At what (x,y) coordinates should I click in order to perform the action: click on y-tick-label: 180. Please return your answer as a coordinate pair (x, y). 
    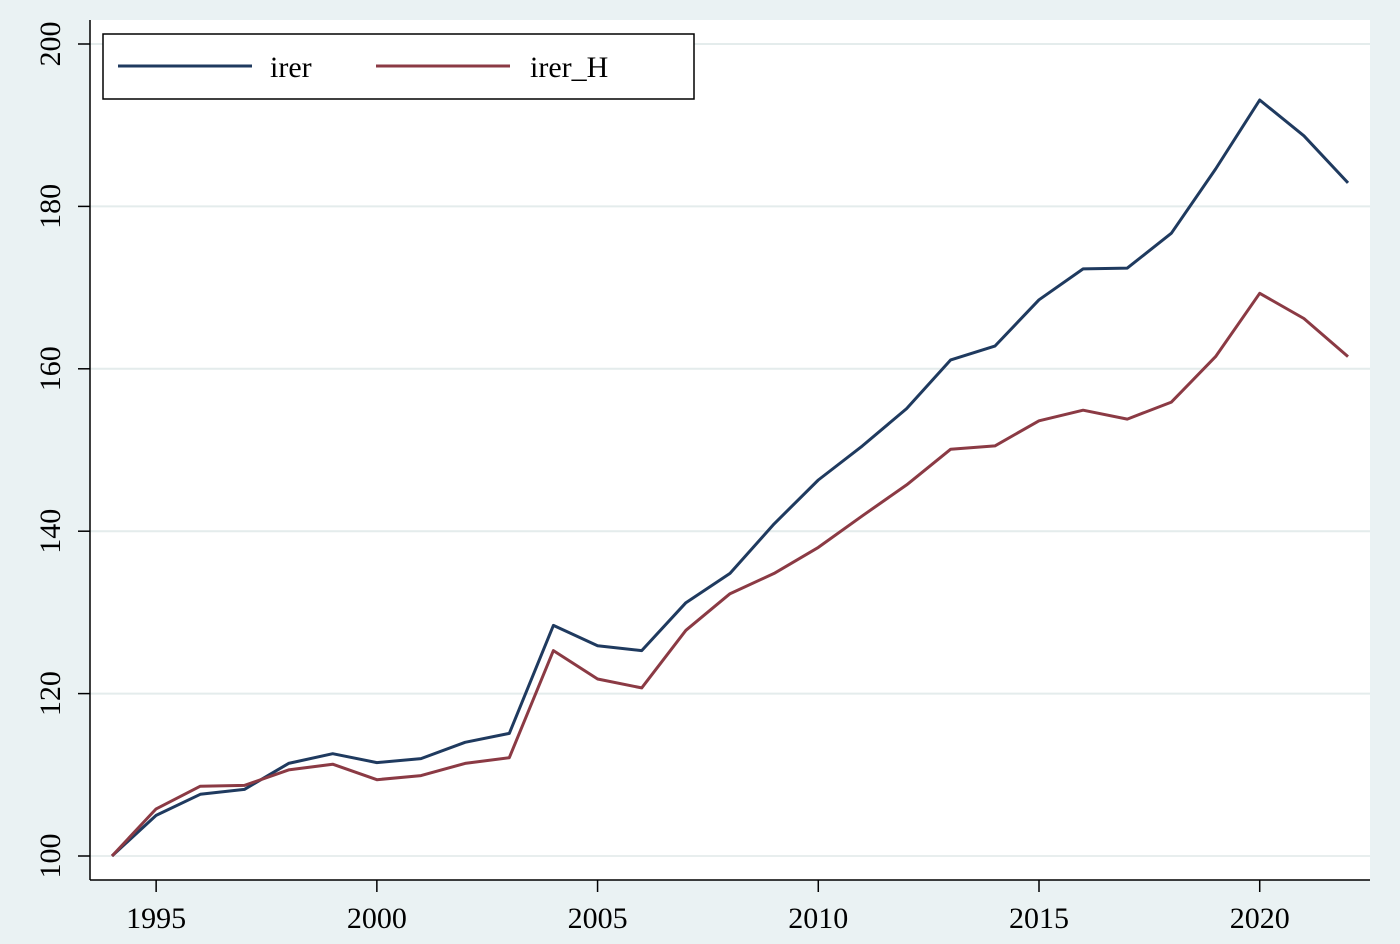
    Looking at the image, I should click on (50, 206).